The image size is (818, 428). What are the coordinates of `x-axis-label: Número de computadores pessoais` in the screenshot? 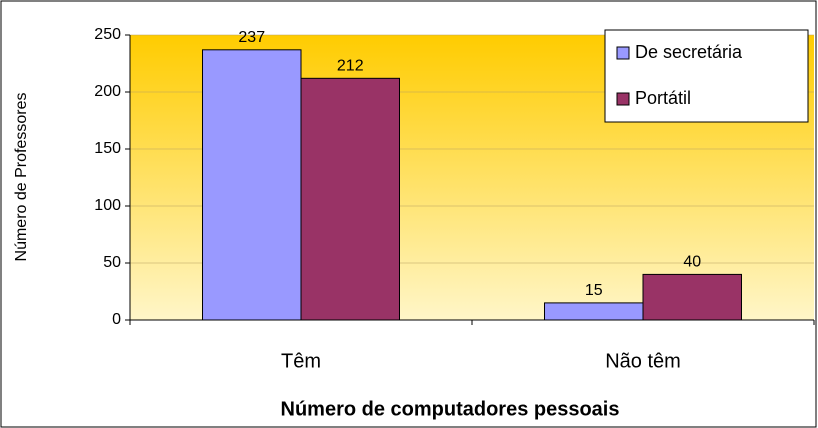 It's located at (450, 409).